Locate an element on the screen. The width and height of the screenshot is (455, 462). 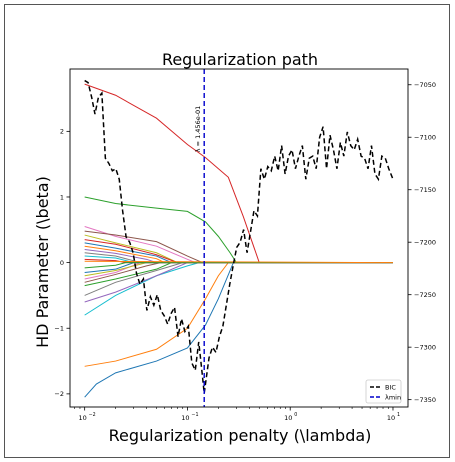
chart-title: Regularization path is located at coordinates (240, 59).